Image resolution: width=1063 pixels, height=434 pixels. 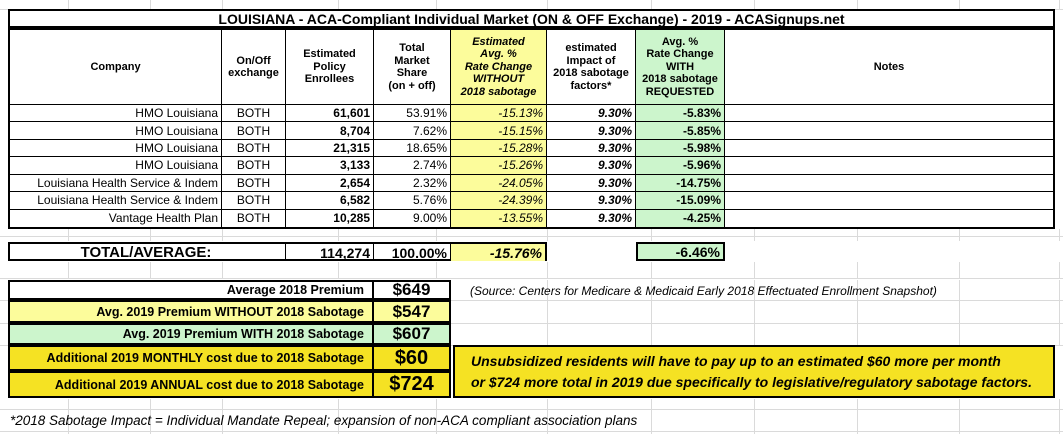 I want to click on total-market-share: 100.00%, so click(x=412, y=252).